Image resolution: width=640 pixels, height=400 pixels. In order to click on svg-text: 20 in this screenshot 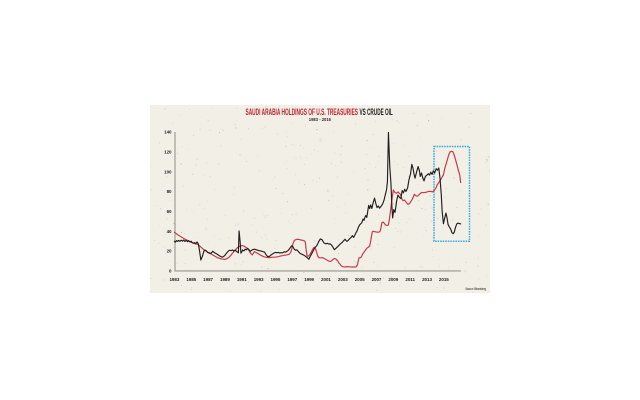, I will do `click(169, 251)`.